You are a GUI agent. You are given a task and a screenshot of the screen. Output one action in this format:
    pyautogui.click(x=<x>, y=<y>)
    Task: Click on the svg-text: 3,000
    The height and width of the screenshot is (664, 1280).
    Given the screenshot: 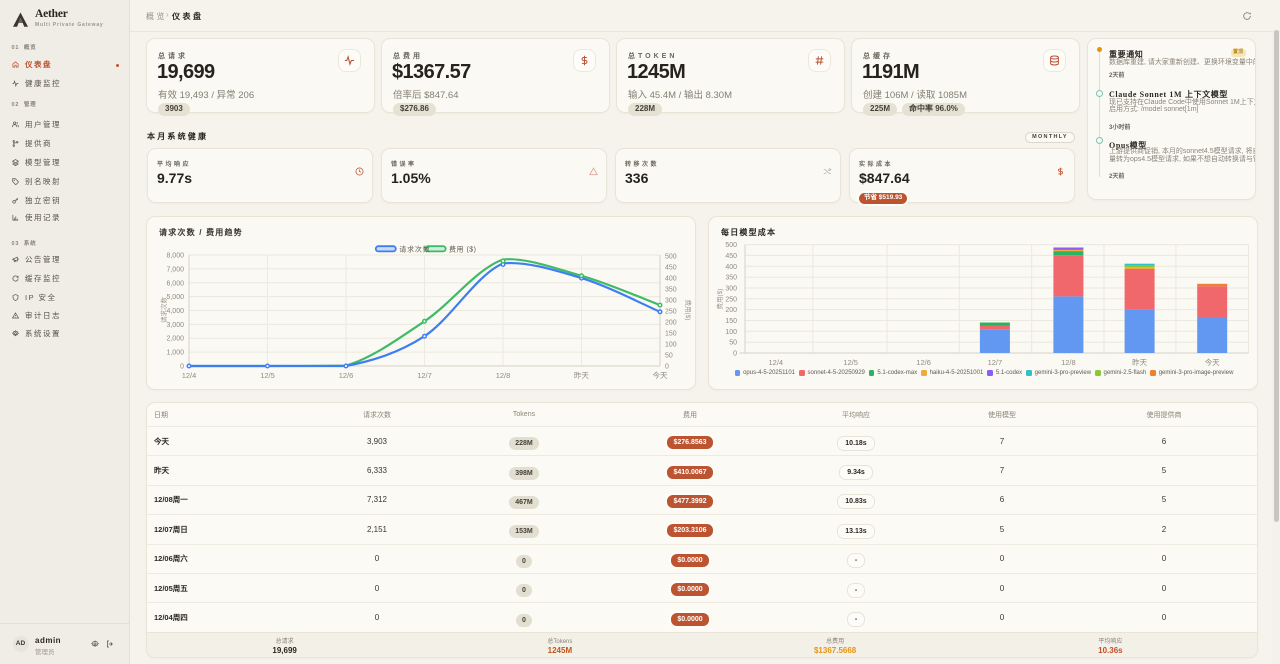 What is the action you would take?
    pyautogui.click(x=175, y=325)
    